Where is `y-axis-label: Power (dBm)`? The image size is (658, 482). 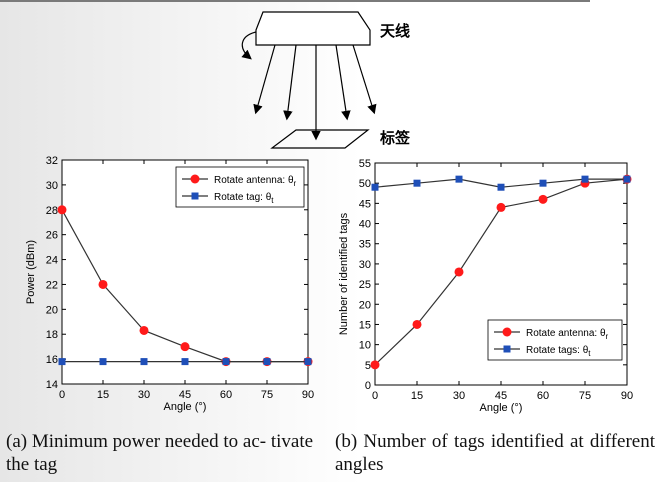
y-axis-label: Power (dBm) is located at coordinates (31, 272).